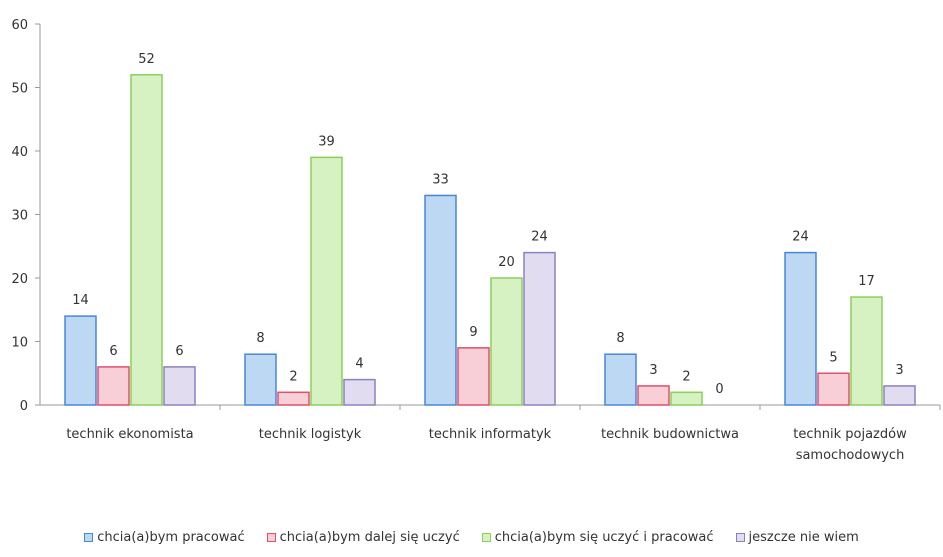  What do you see at coordinates (326, 141) in the screenshot?
I see `data-label: 39` at bounding box center [326, 141].